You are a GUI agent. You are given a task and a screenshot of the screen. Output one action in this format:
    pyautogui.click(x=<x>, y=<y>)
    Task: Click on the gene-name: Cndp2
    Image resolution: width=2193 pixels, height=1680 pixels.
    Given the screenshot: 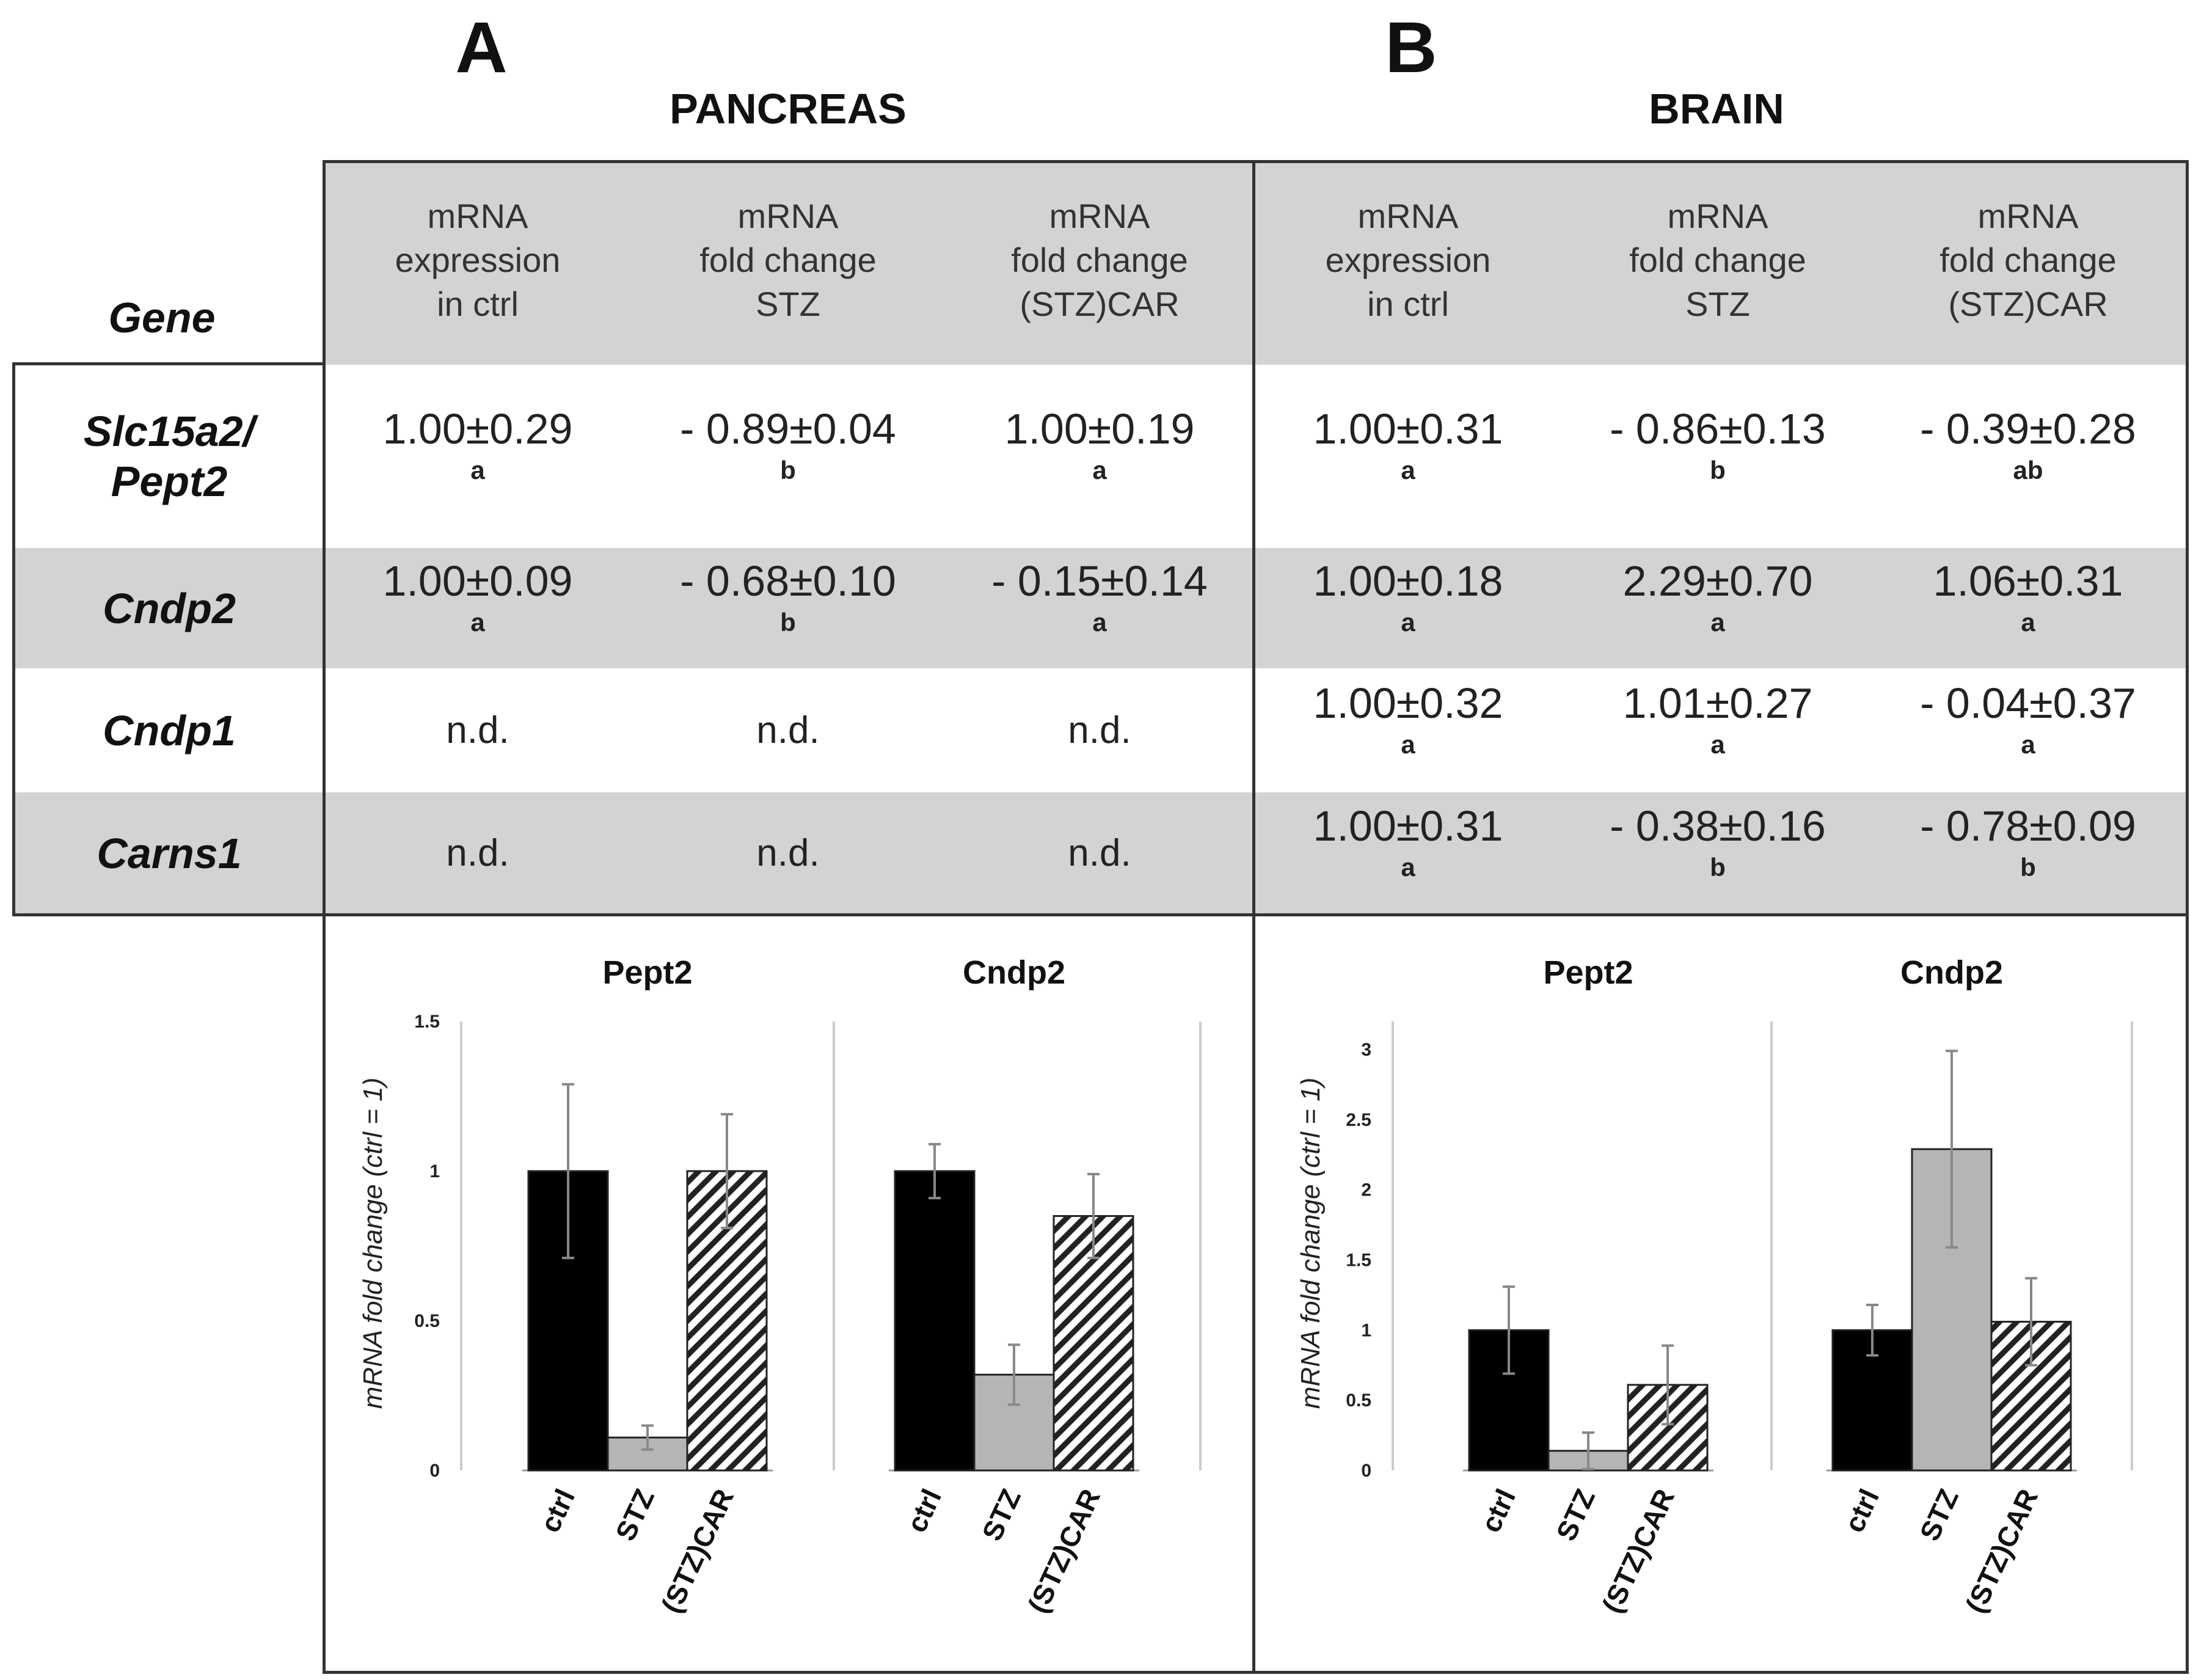 What is the action you would take?
    pyautogui.click(x=169, y=608)
    